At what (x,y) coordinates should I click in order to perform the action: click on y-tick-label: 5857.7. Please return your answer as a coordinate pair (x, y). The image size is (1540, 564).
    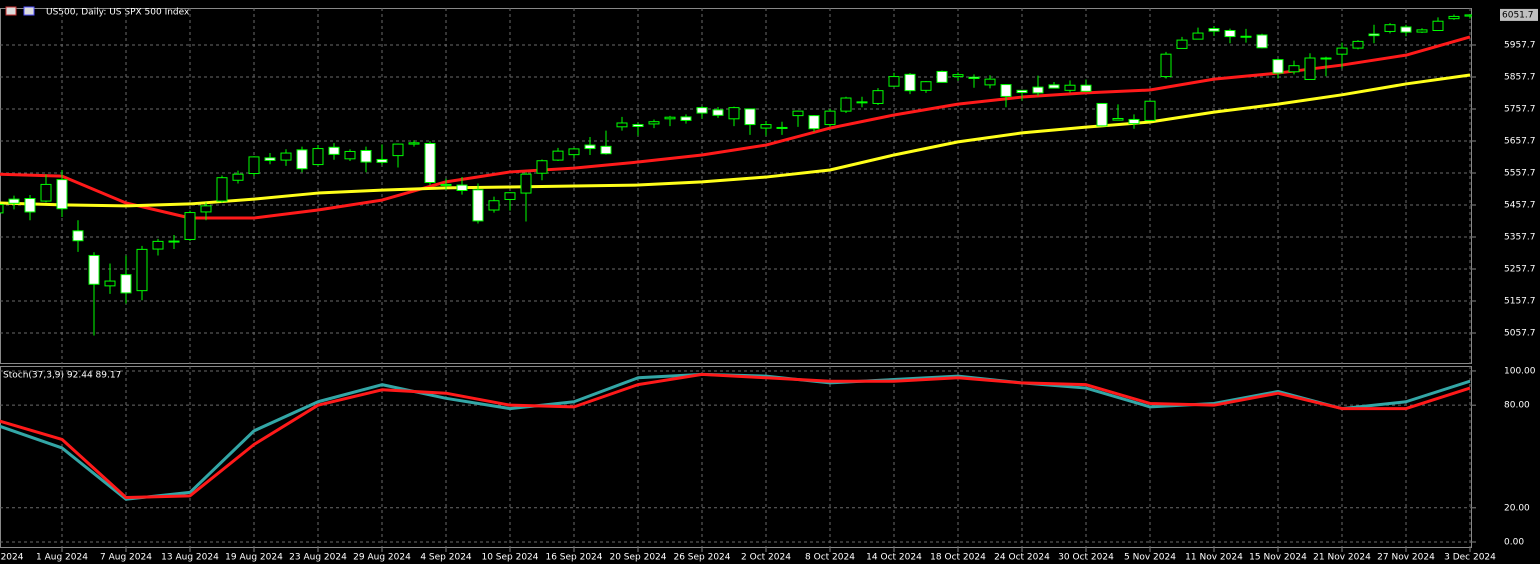
    Looking at the image, I should click on (1520, 77).